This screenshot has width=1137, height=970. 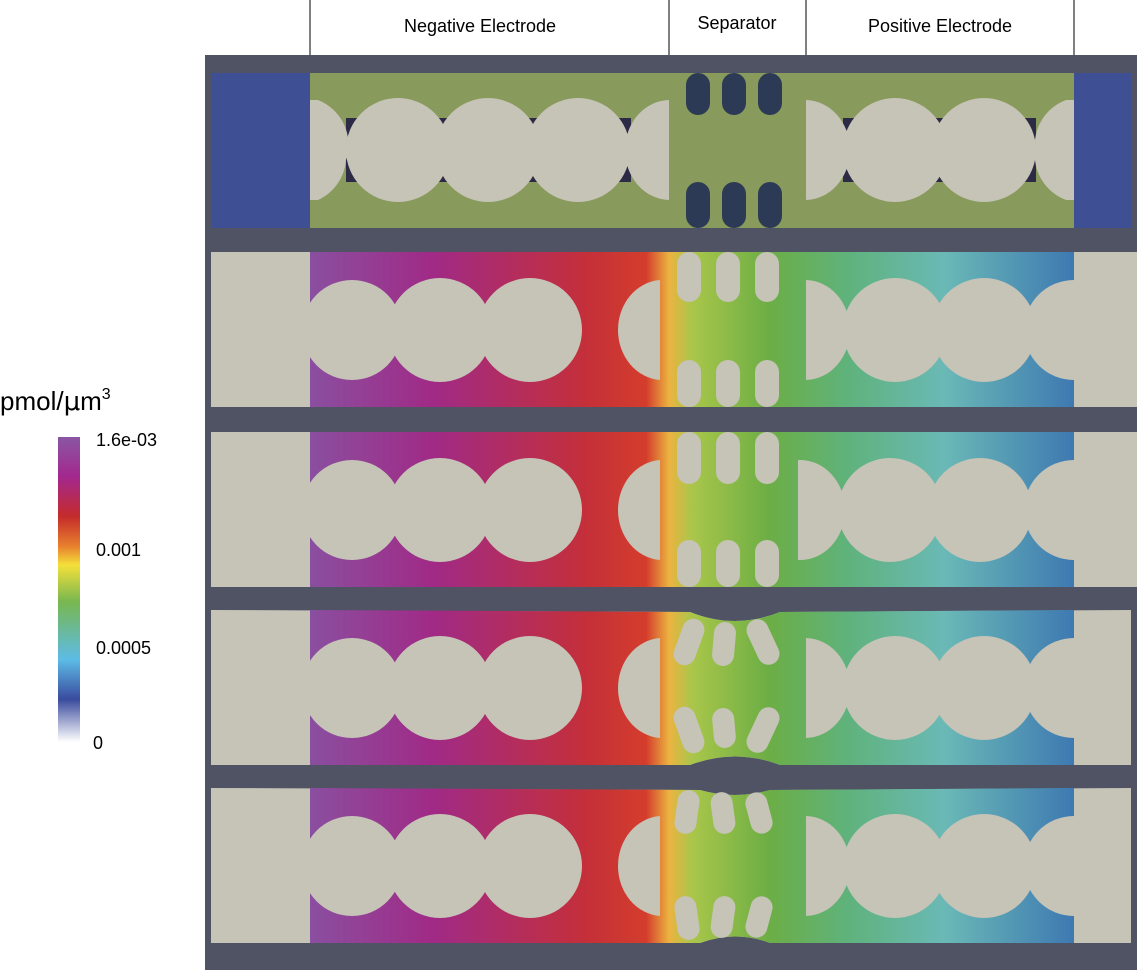 What do you see at coordinates (260, 150) in the screenshot?
I see `negative-current-collector` at bounding box center [260, 150].